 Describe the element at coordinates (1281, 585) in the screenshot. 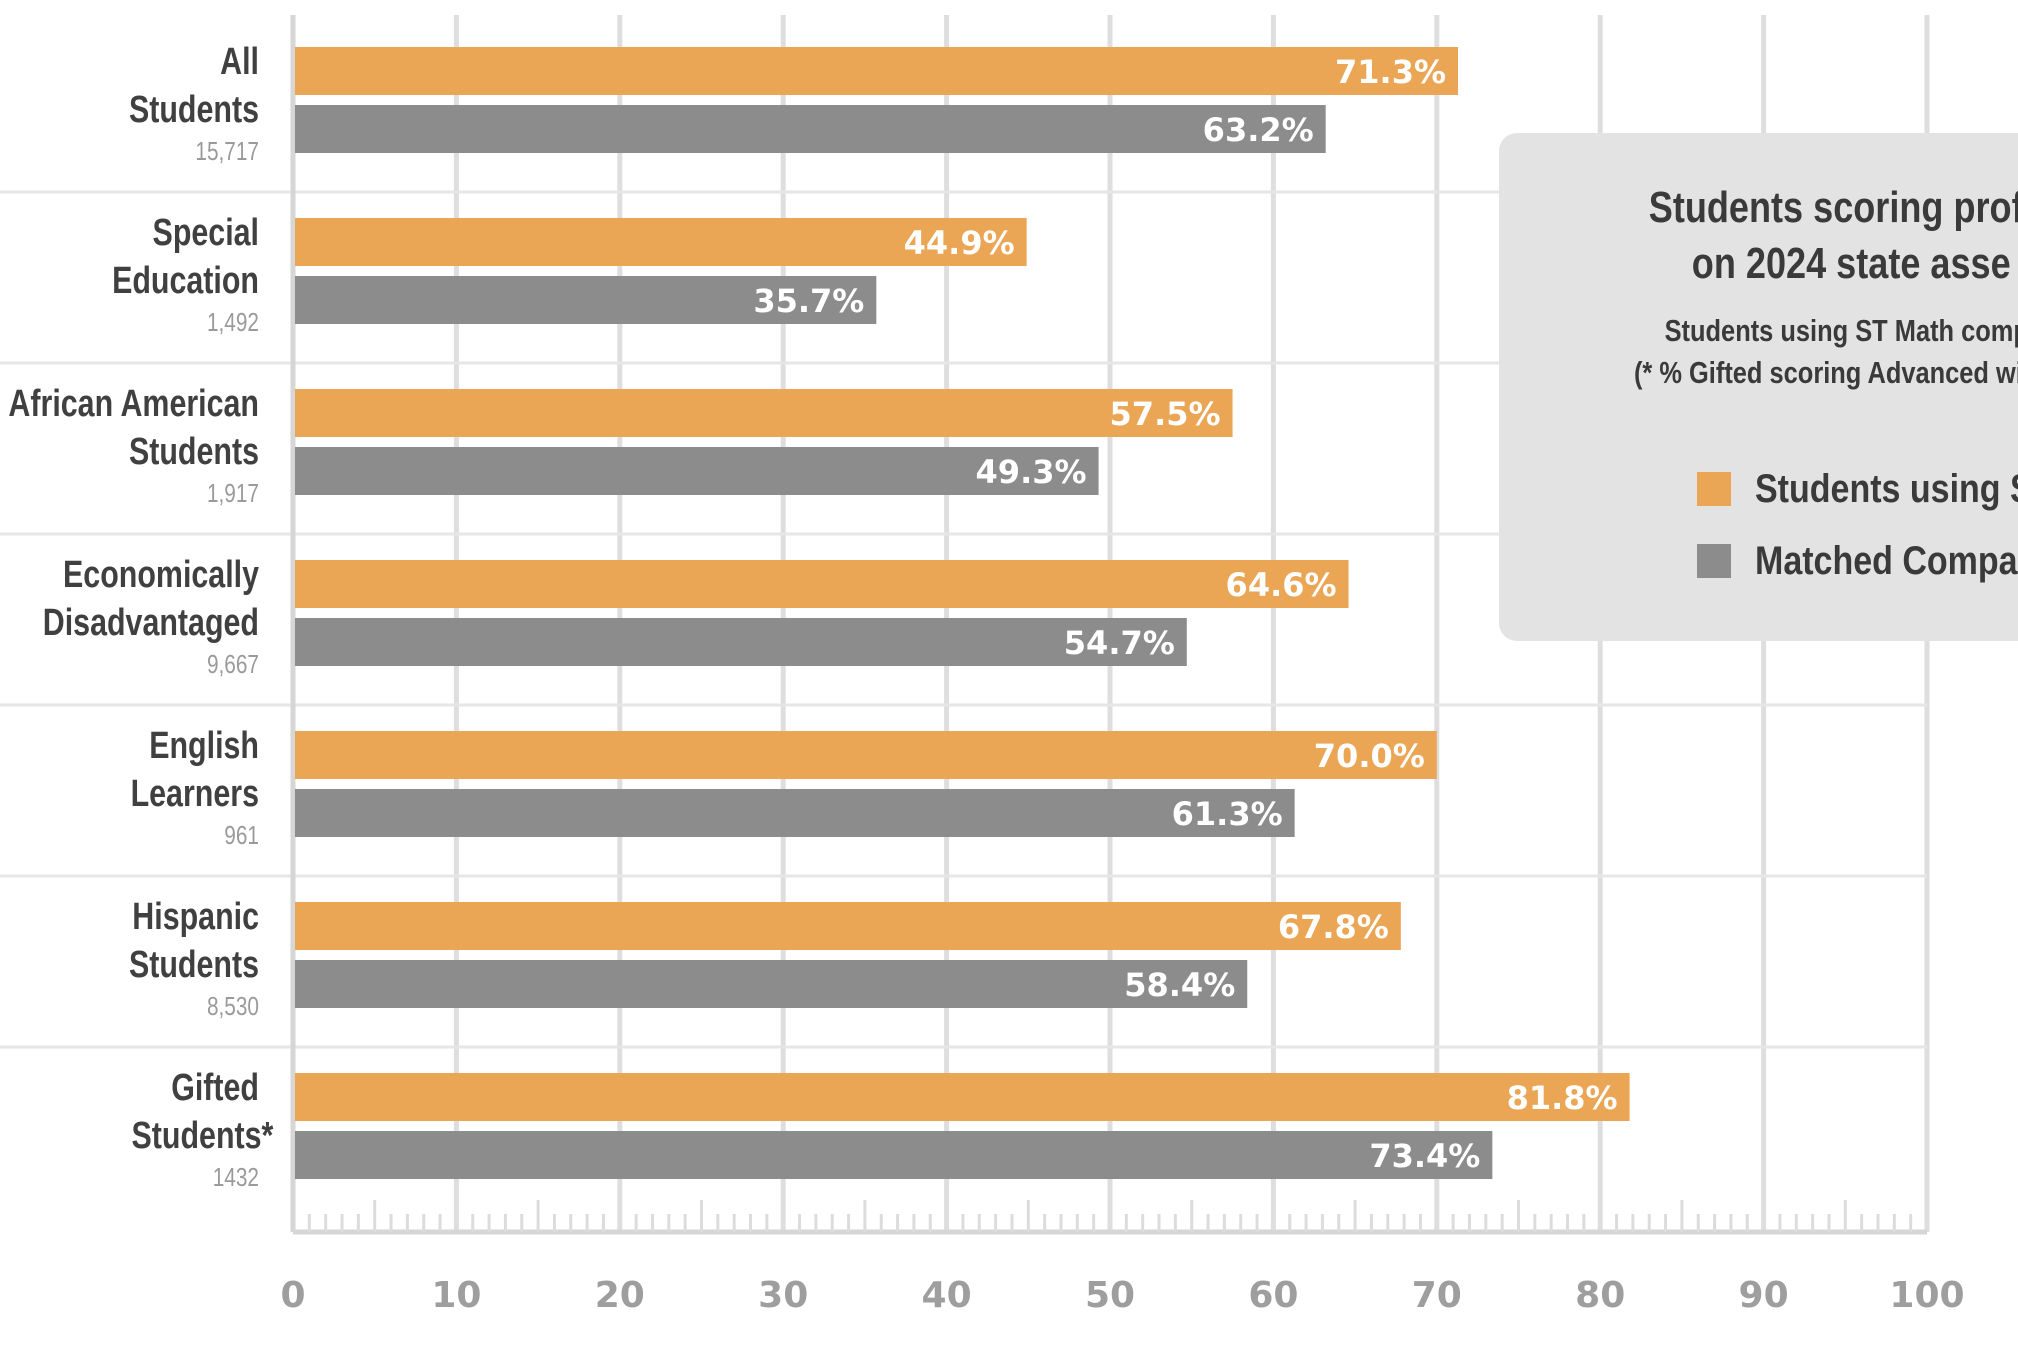

I see `bar-value-label: 64.6%` at that location.